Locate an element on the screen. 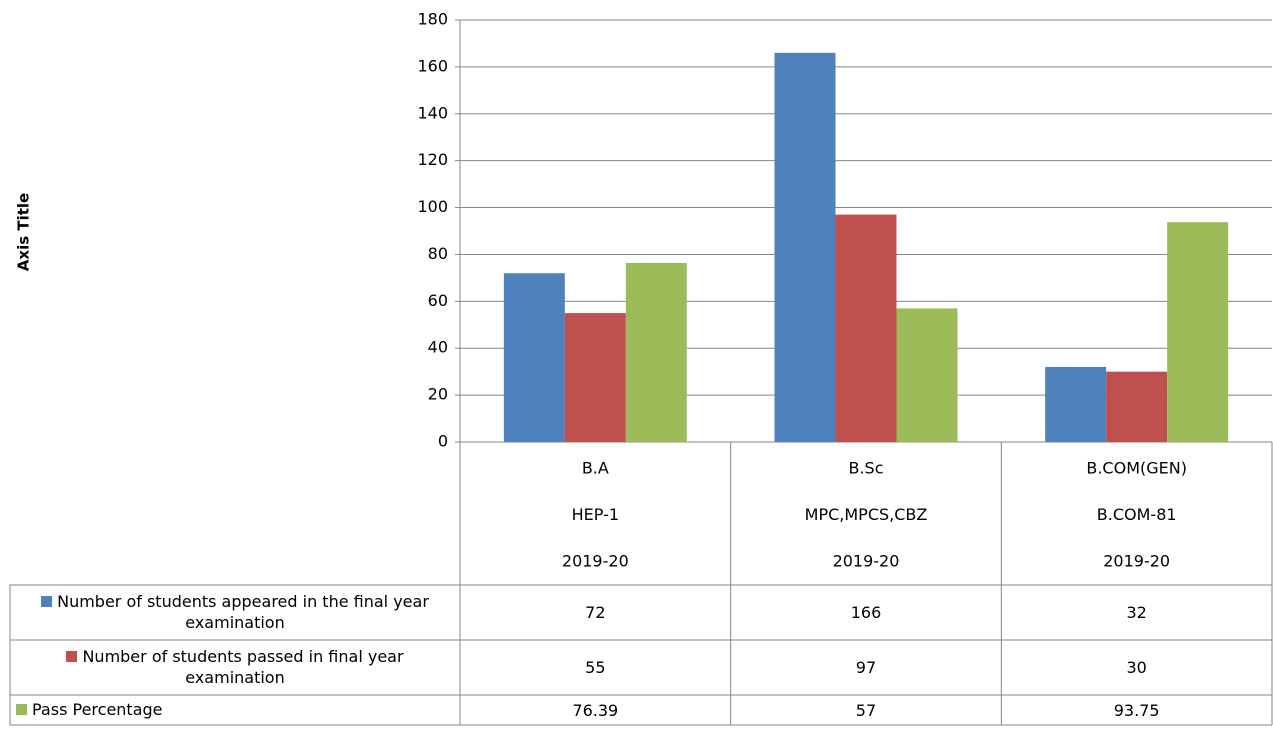  table-value: 55 is located at coordinates (595, 667).